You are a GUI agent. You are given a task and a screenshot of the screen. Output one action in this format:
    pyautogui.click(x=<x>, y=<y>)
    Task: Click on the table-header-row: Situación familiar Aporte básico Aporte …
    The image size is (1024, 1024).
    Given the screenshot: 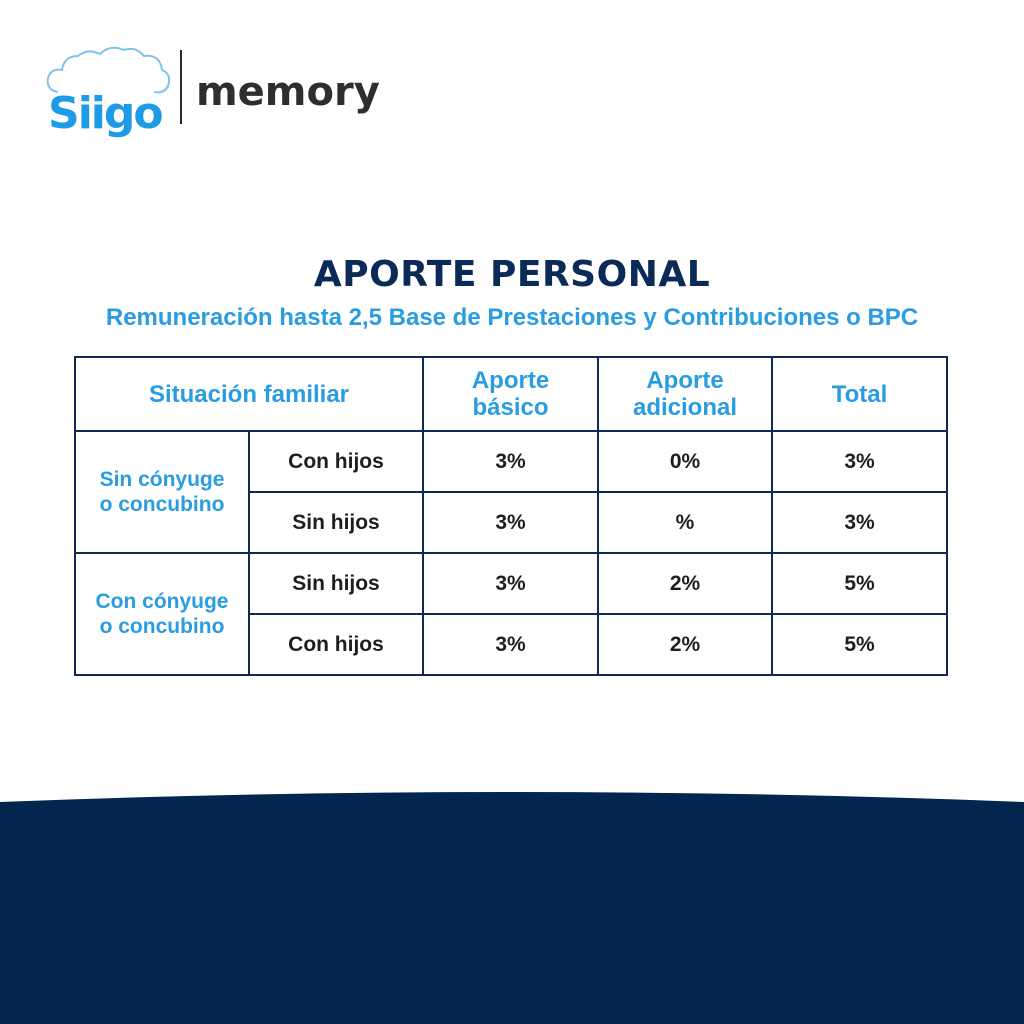 What is the action you would take?
    pyautogui.click(x=511, y=394)
    